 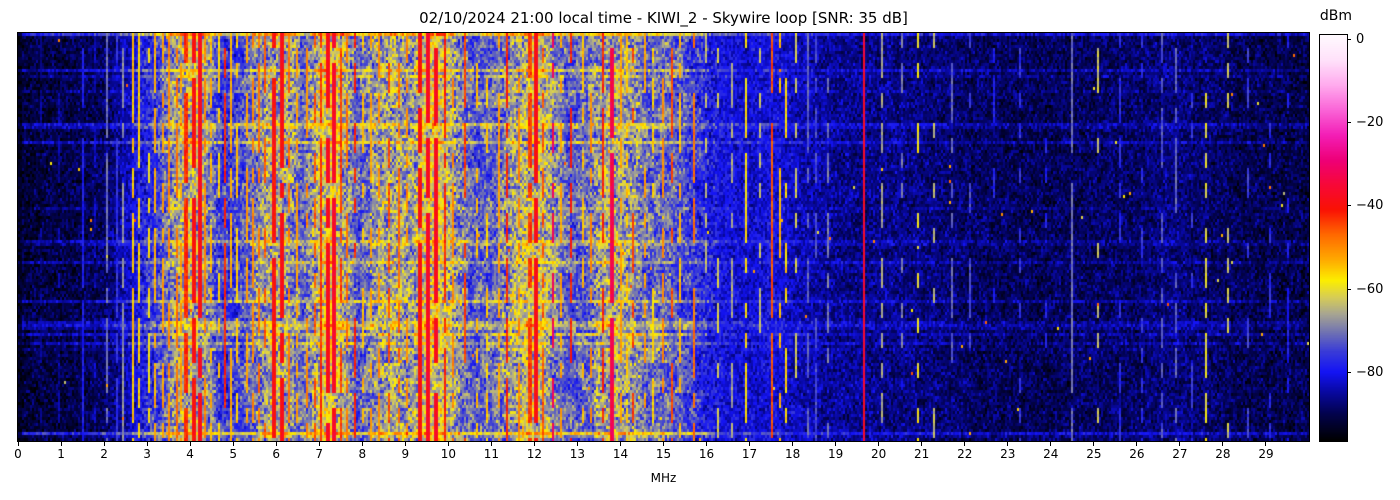 What do you see at coordinates (620, 454) in the screenshot?
I see `x-tick-label: 14` at bounding box center [620, 454].